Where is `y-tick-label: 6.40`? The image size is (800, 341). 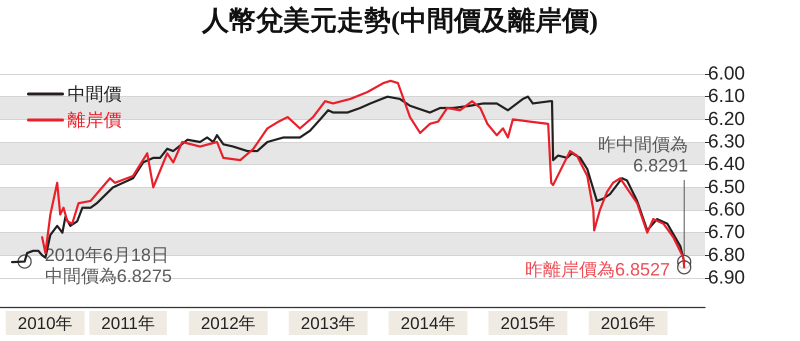
y-tick-label: 6.40 is located at coordinates (726, 165).